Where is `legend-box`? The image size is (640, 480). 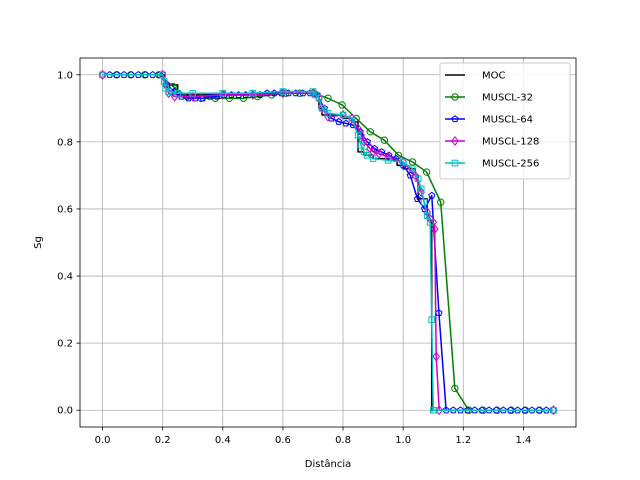
legend-box is located at coordinates (505, 121).